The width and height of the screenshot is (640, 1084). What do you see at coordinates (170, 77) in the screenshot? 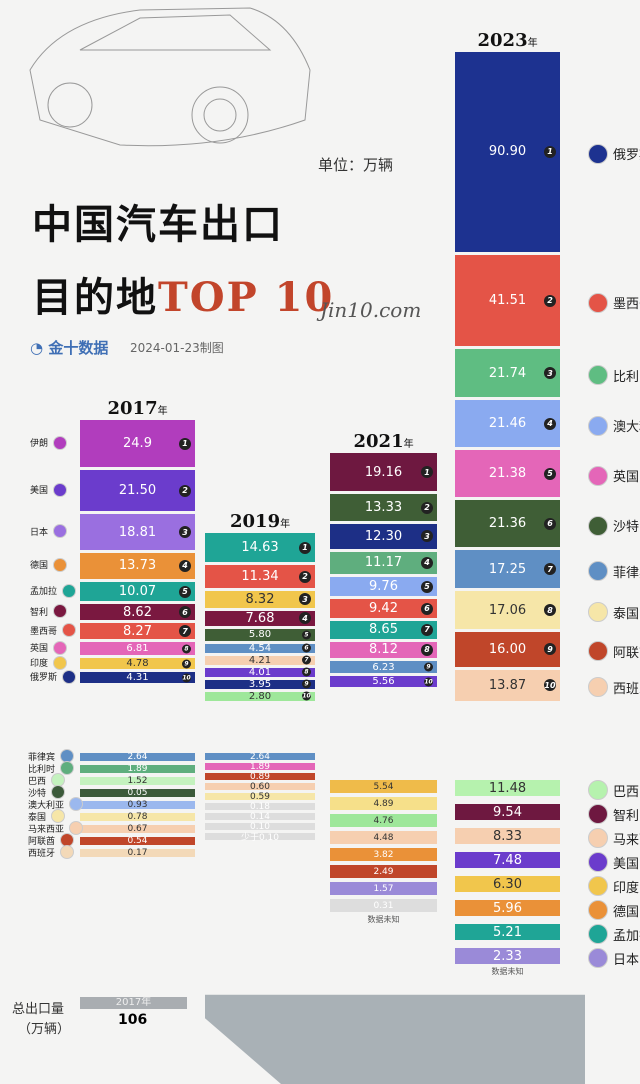
I see `car-sketch` at bounding box center [170, 77].